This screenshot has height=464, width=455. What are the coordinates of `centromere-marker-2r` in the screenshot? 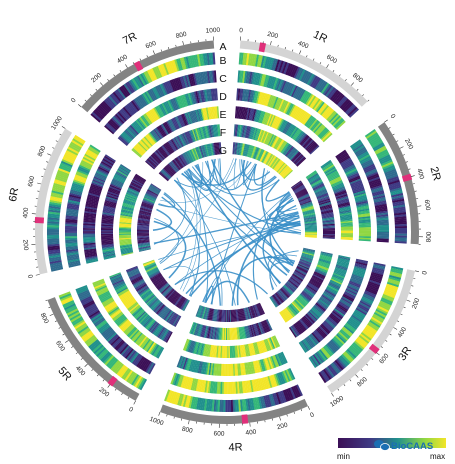 It's located at (407, 177).